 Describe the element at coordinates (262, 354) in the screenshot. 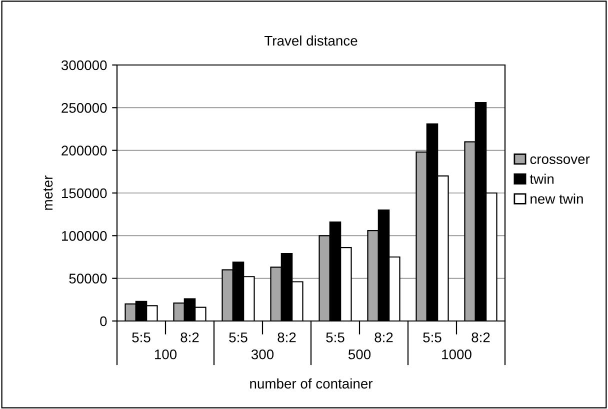

I see `text: 300` at that location.